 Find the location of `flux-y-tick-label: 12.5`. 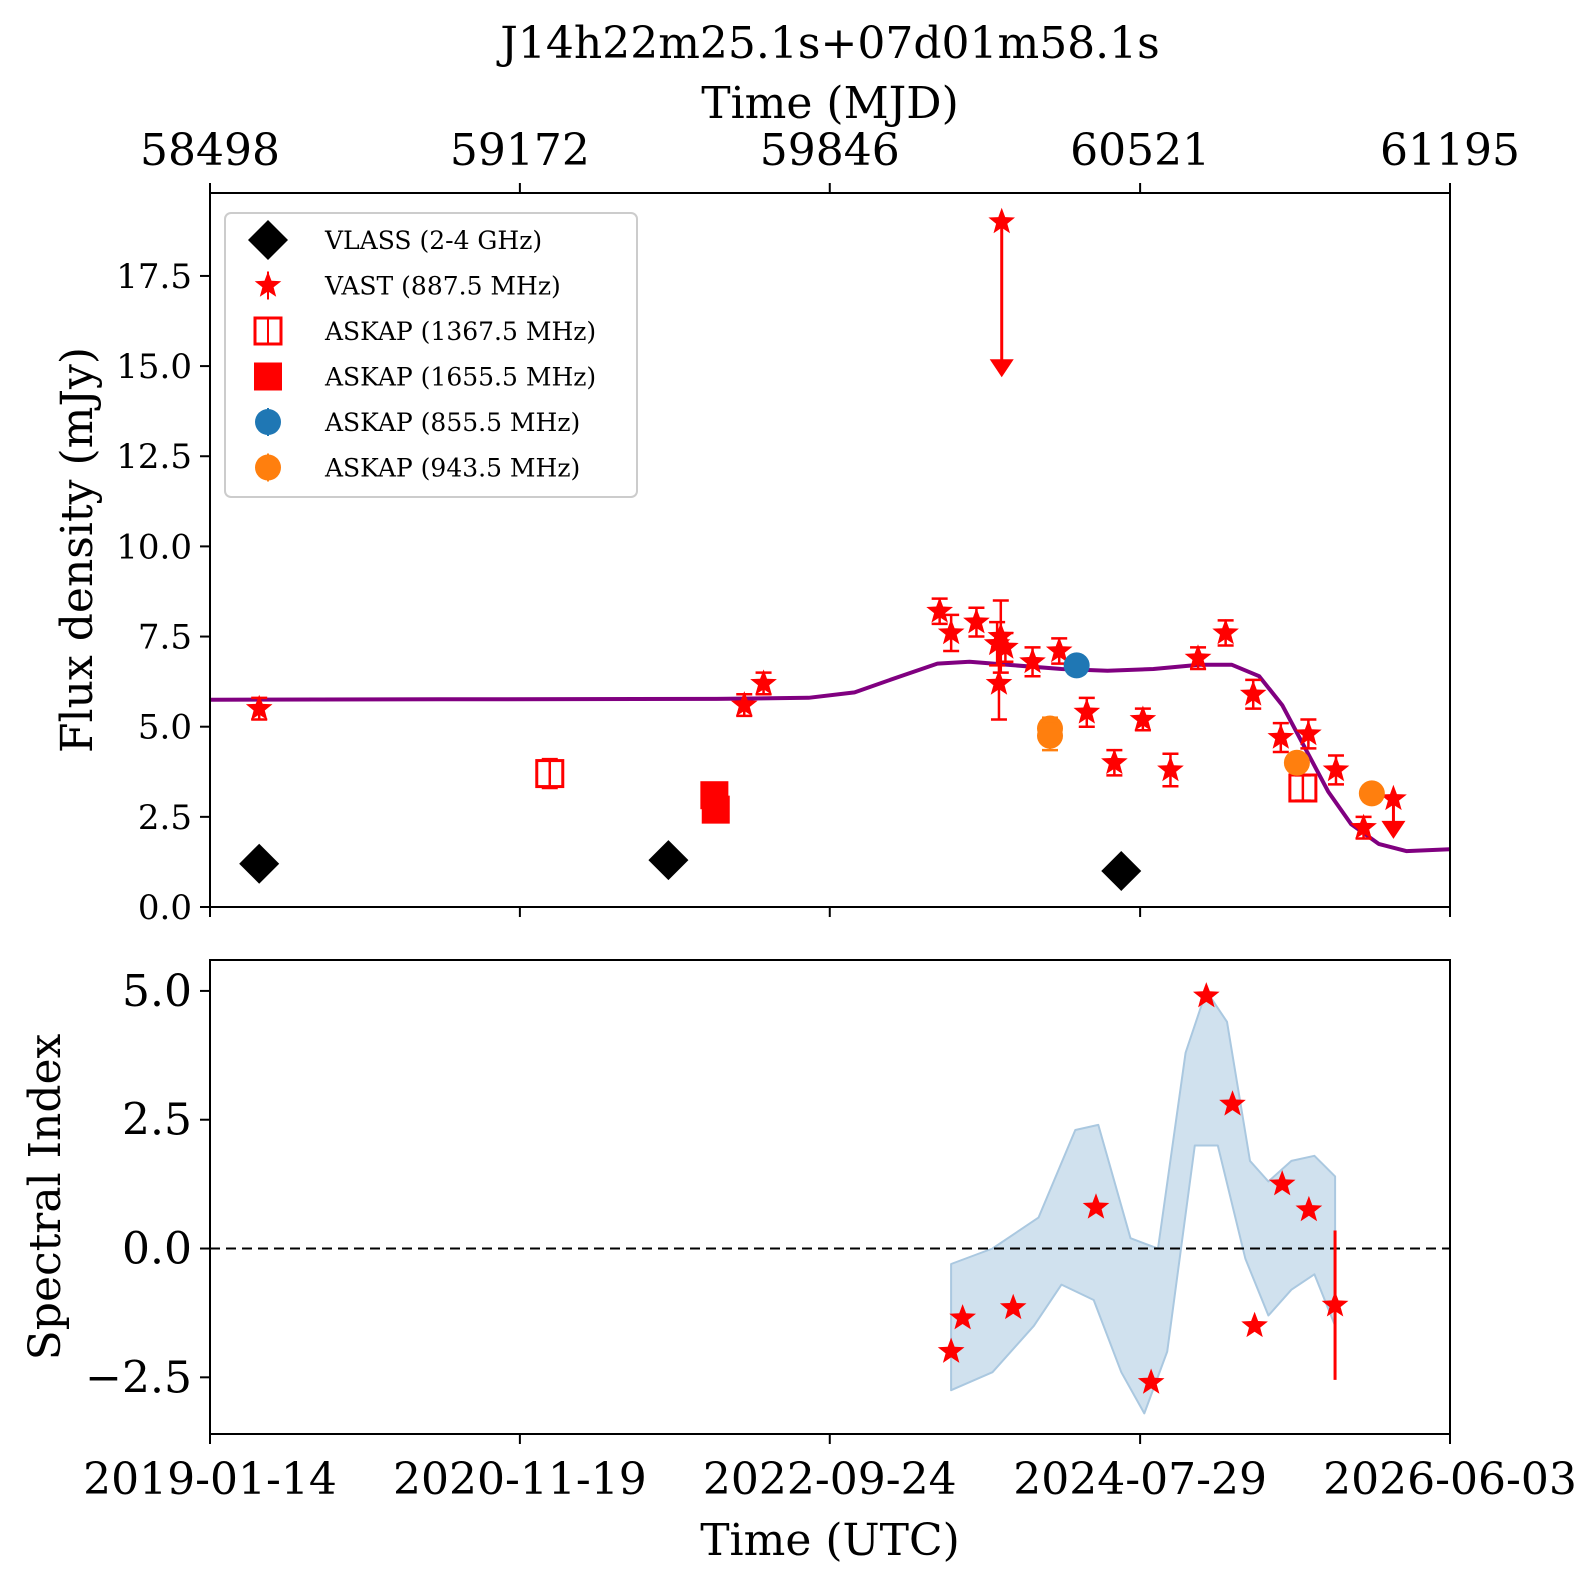

flux-y-tick-label: 12.5 is located at coordinates (154, 457).